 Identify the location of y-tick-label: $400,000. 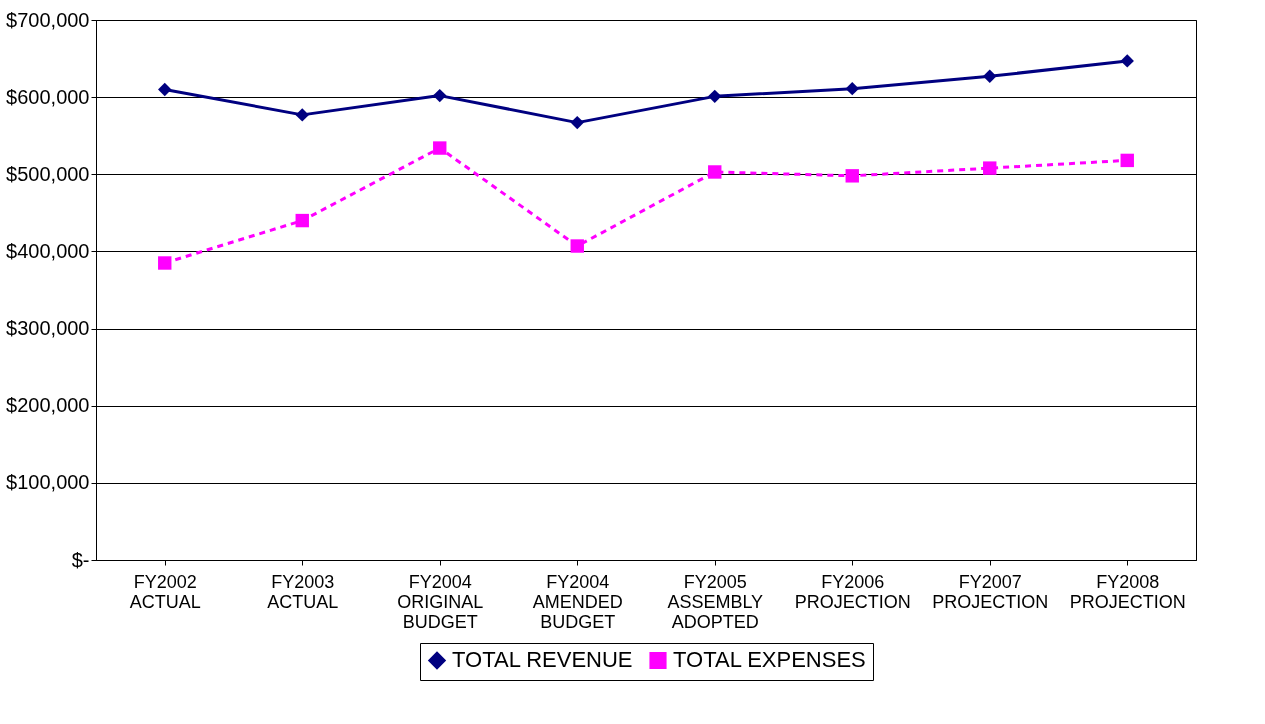
(48, 250).